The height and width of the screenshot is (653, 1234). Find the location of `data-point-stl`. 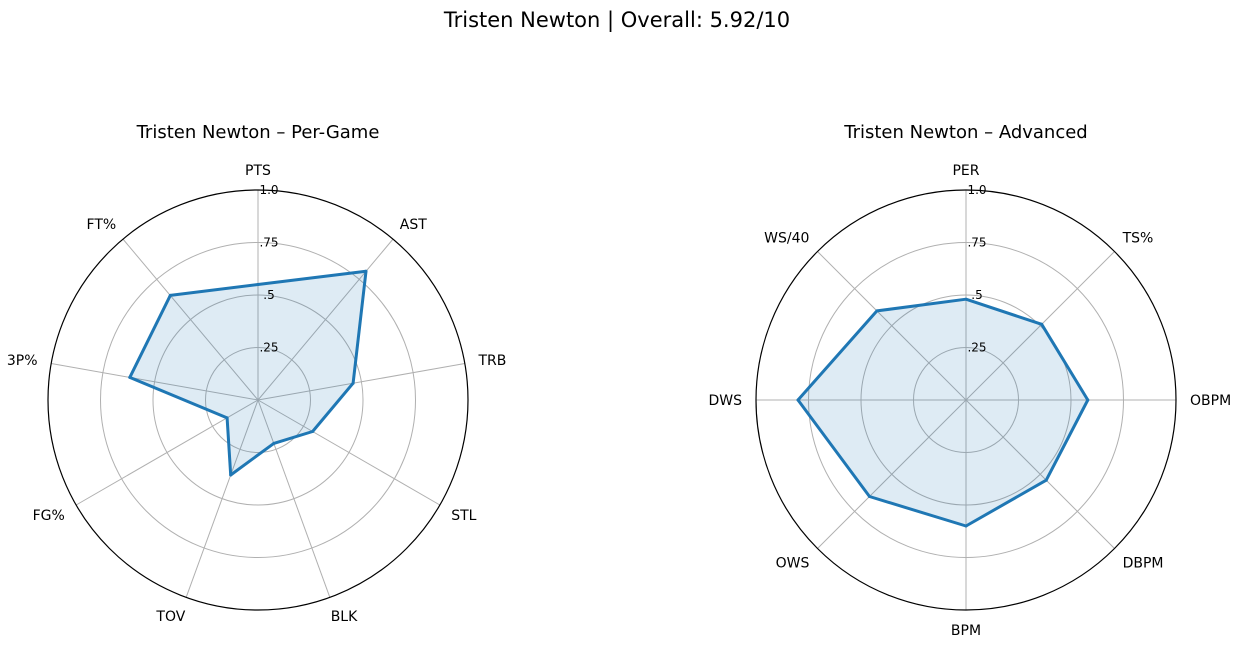

data-point-stl is located at coordinates (313, 431).